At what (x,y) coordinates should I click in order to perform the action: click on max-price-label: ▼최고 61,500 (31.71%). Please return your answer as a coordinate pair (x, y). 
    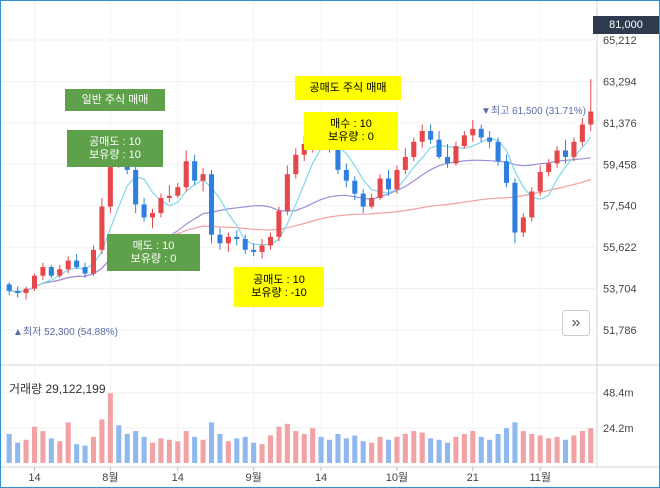
    Looking at the image, I should click on (533, 111).